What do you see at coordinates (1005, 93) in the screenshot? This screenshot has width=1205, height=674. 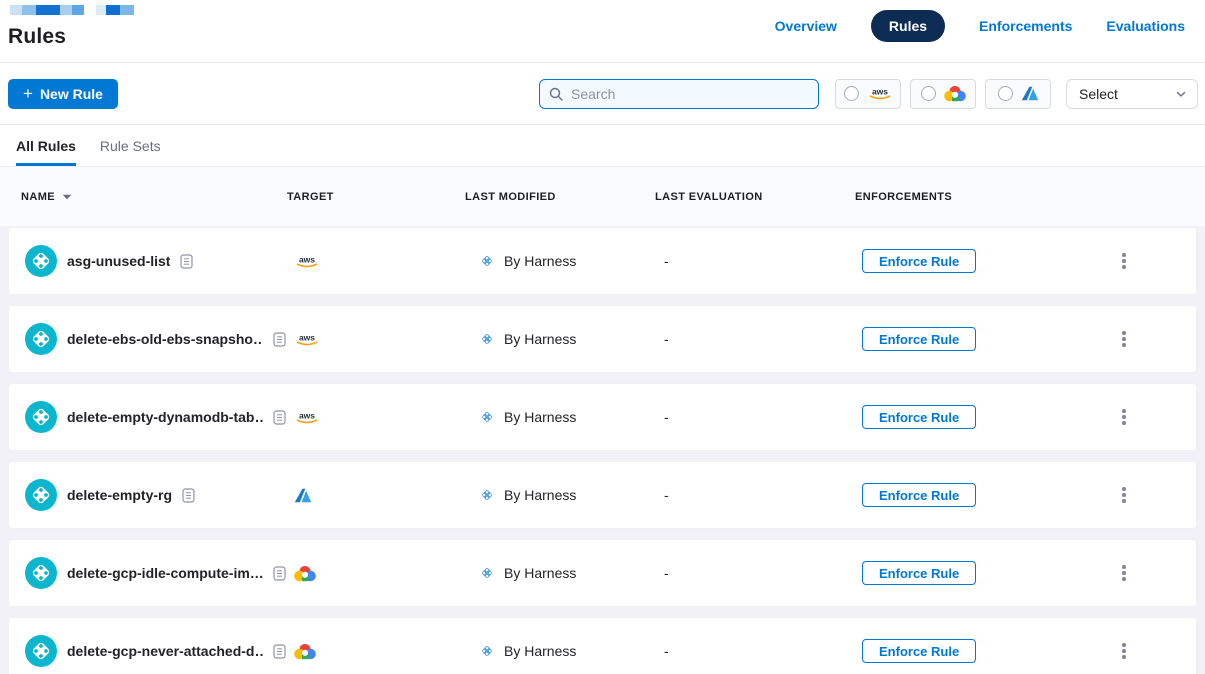 I see `azure-radio` at bounding box center [1005, 93].